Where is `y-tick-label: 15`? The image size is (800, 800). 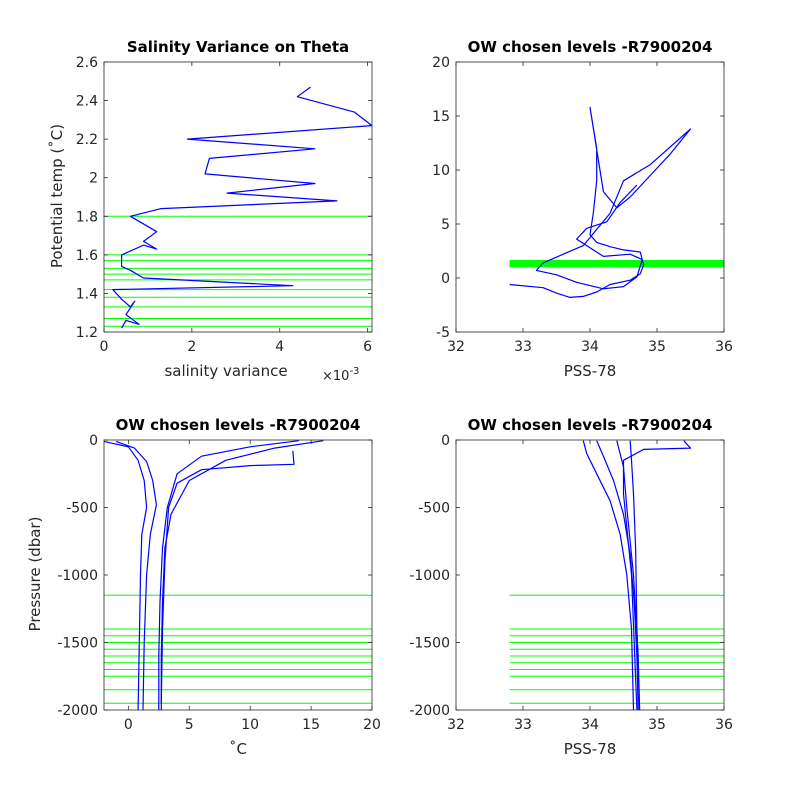
y-tick-label: 15 is located at coordinates (441, 117).